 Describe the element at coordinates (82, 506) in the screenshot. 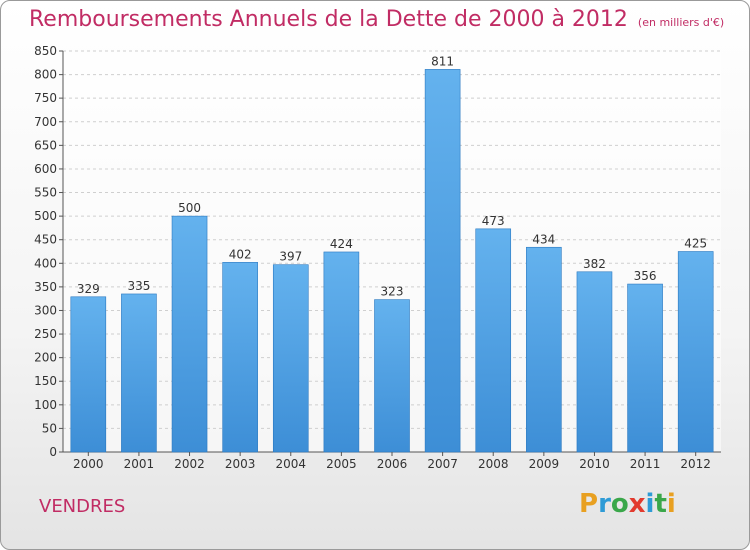

I see `city-name: VENDRES` at that location.